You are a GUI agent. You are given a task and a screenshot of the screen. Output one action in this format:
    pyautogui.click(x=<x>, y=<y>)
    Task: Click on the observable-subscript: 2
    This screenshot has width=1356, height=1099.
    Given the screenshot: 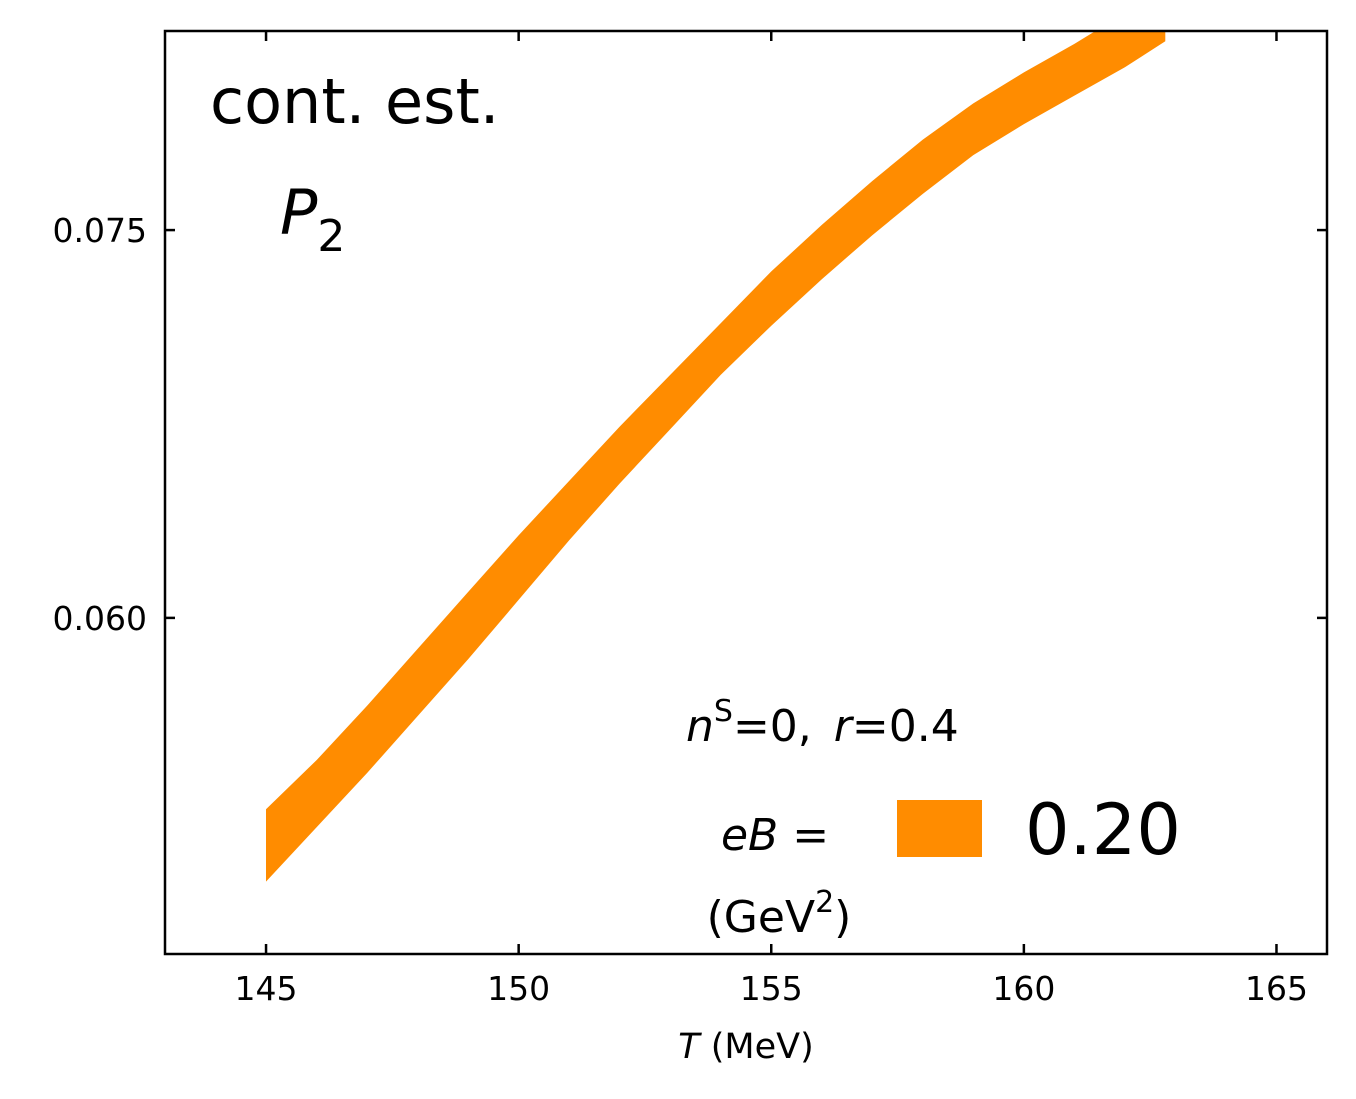 What is the action you would take?
    pyautogui.click(x=331, y=236)
    